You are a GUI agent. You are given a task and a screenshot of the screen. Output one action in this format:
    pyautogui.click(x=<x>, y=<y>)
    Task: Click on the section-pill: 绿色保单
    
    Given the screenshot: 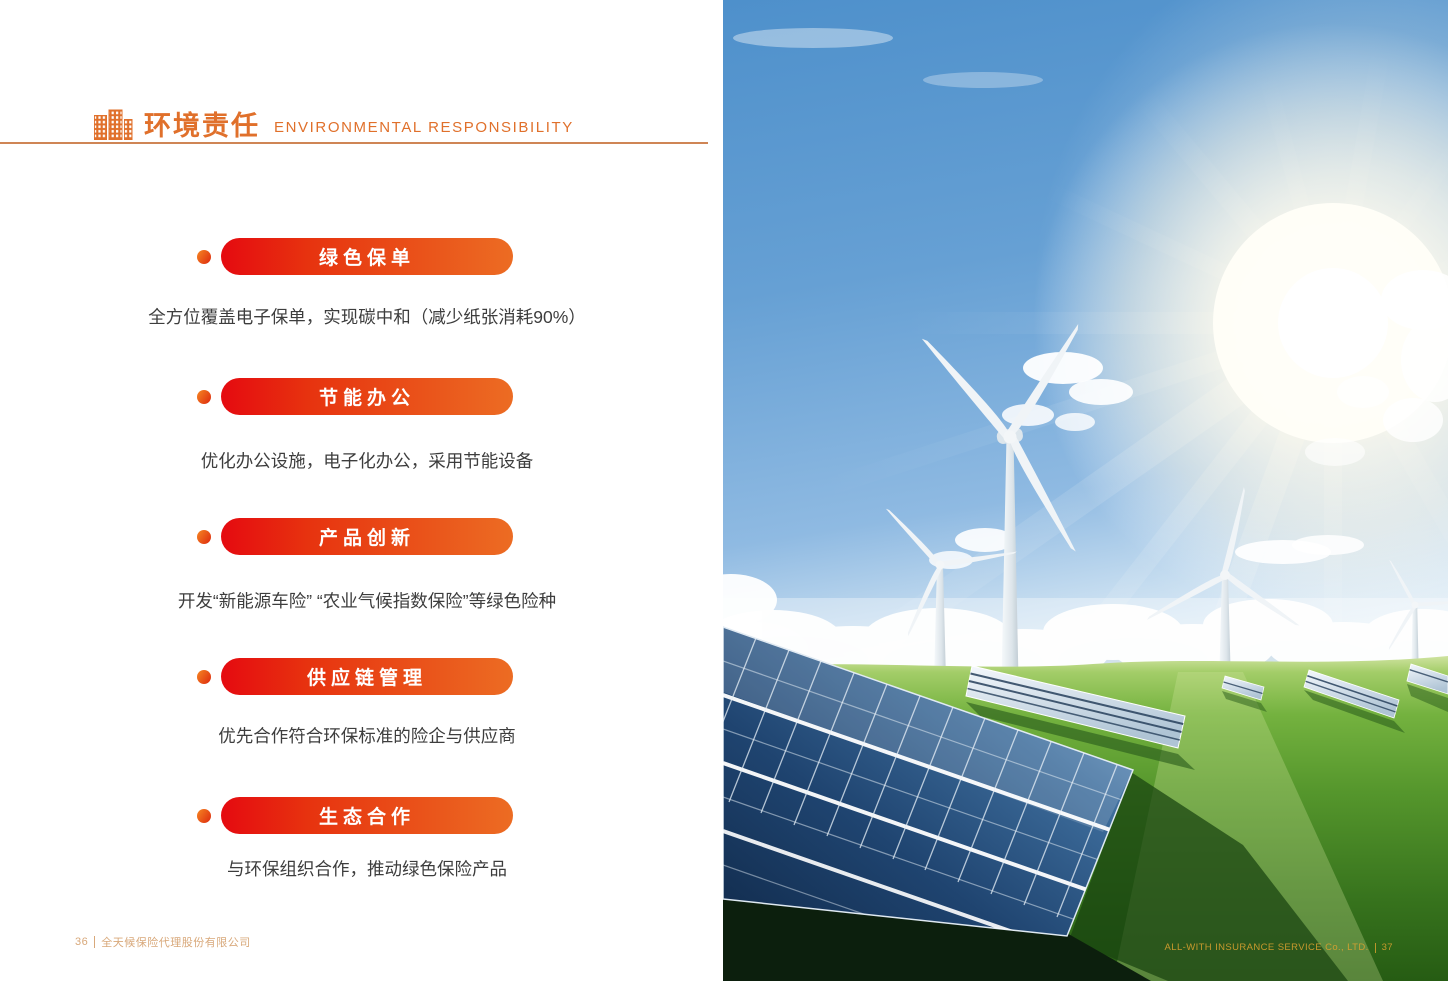 What is the action you would take?
    pyautogui.click(x=367, y=256)
    